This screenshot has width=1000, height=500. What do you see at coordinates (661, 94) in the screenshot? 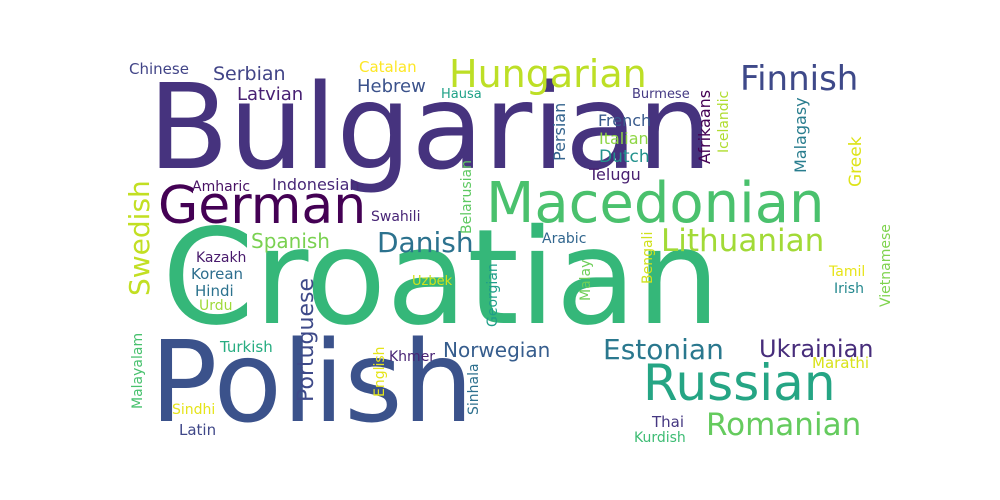
I see `word-burmese: Burmese` at bounding box center [661, 94].